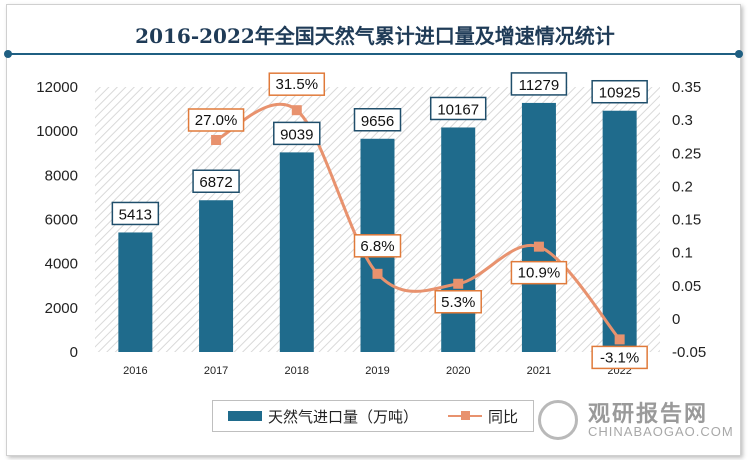  Describe the element at coordinates (373, 54) in the screenshot. I see `title-divider` at that location.